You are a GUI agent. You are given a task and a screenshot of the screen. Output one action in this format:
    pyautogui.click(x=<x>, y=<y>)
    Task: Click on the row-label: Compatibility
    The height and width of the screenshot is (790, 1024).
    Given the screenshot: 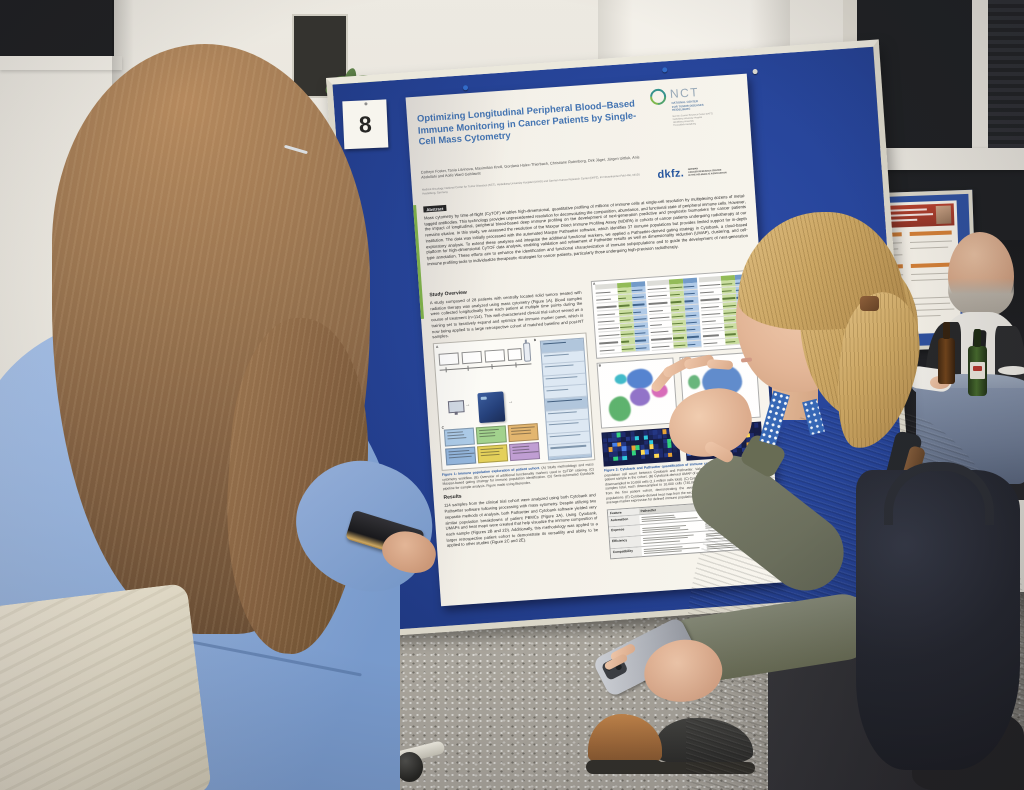 What is the action you would take?
    pyautogui.click(x=626, y=552)
    